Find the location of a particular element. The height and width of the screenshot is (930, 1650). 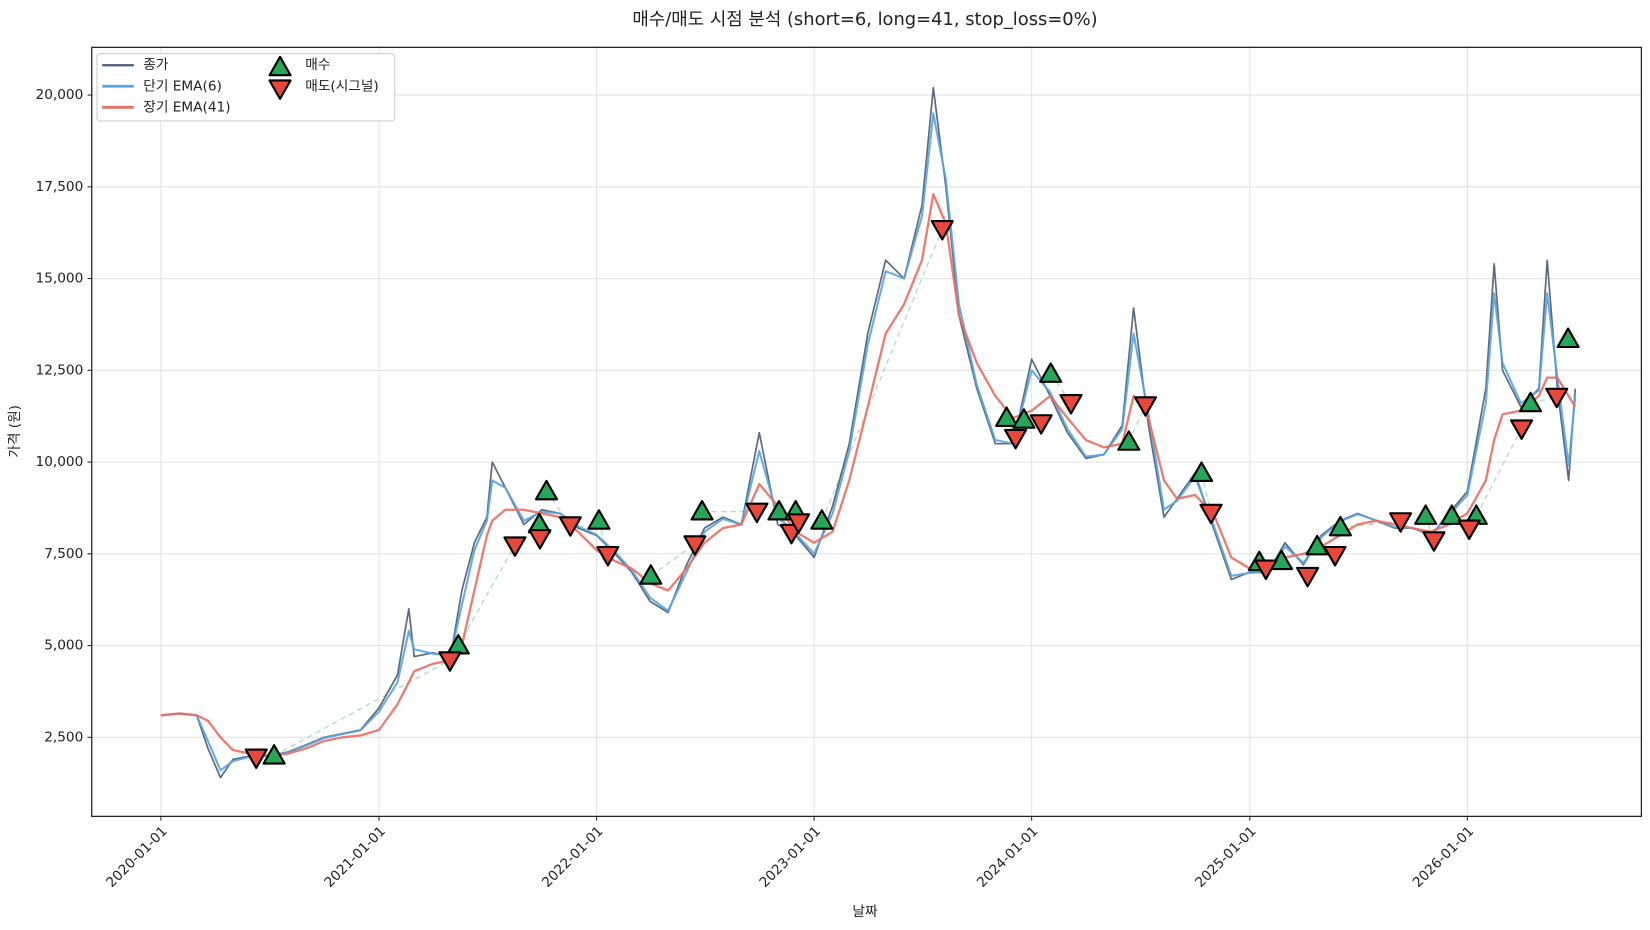

y-tick-label: 2,500 is located at coordinates (63, 737).